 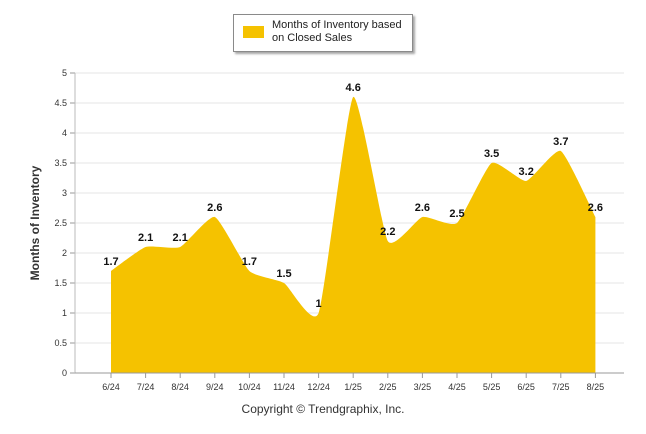 I want to click on y-tick-labels: 0 0.5 1 1.5 2 2.5 3 3.5 4 4.5 5, so click(x=60, y=223).